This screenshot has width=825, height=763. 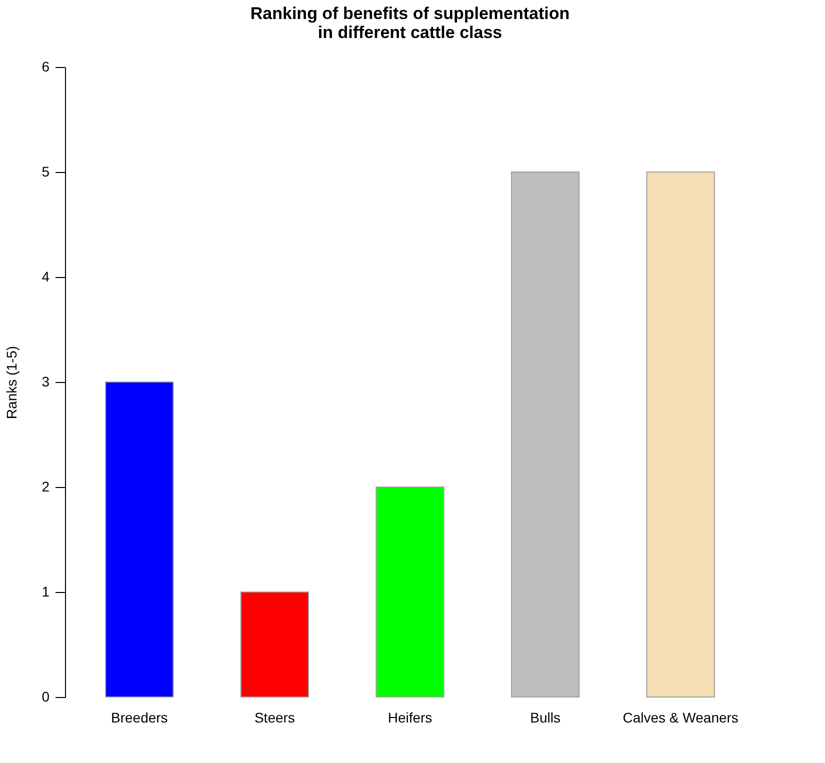 What do you see at coordinates (410, 718) in the screenshot?
I see `x-tick-label: Heifers` at bounding box center [410, 718].